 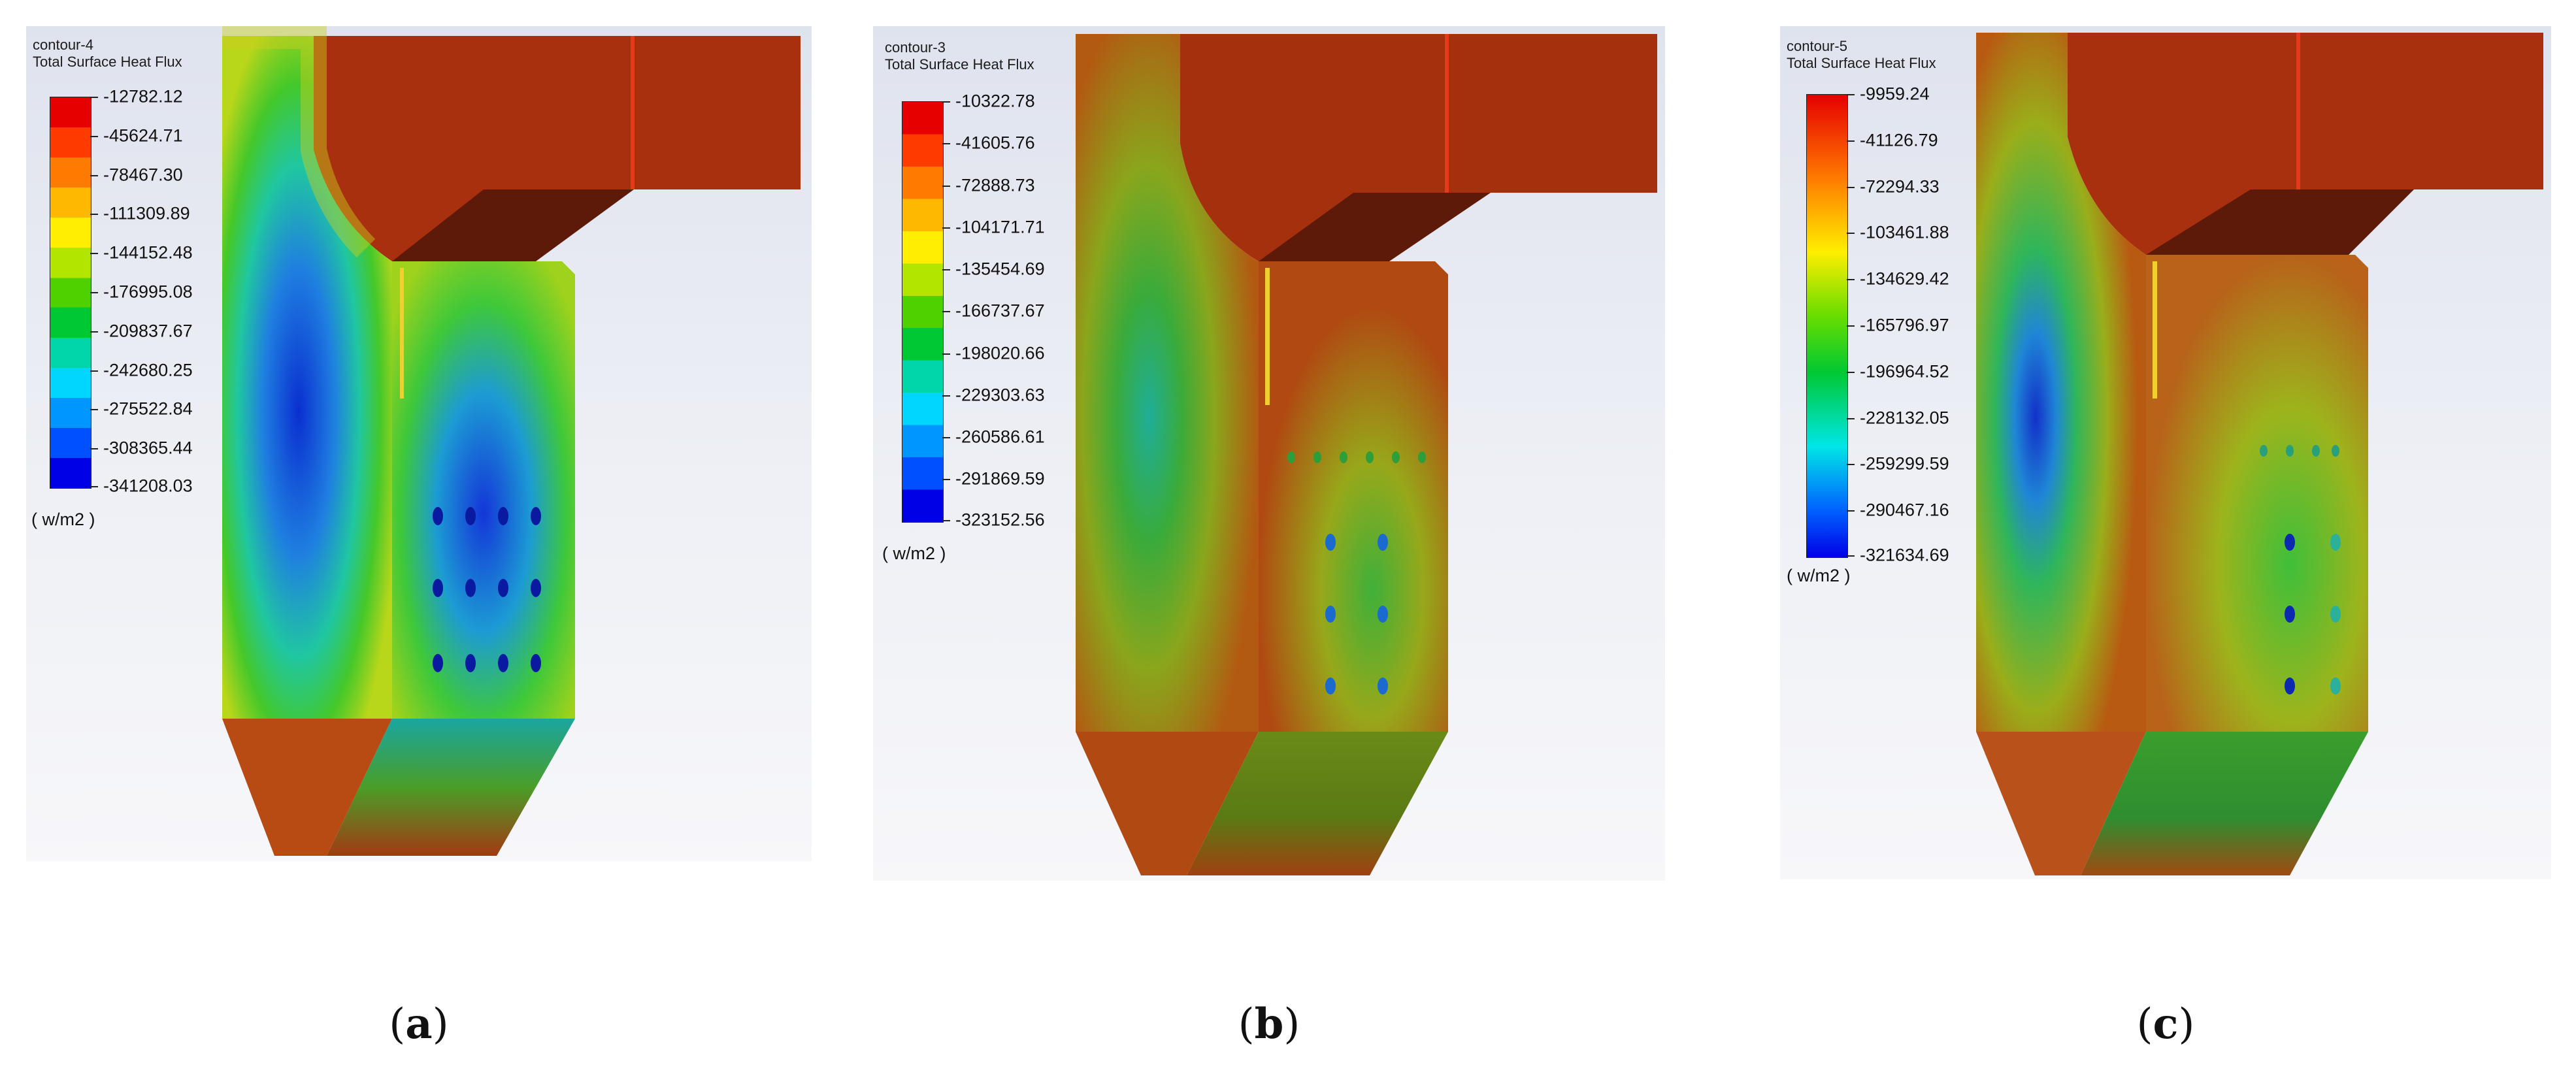 I want to click on legend-value: -166737.67, so click(x=1000, y=311).